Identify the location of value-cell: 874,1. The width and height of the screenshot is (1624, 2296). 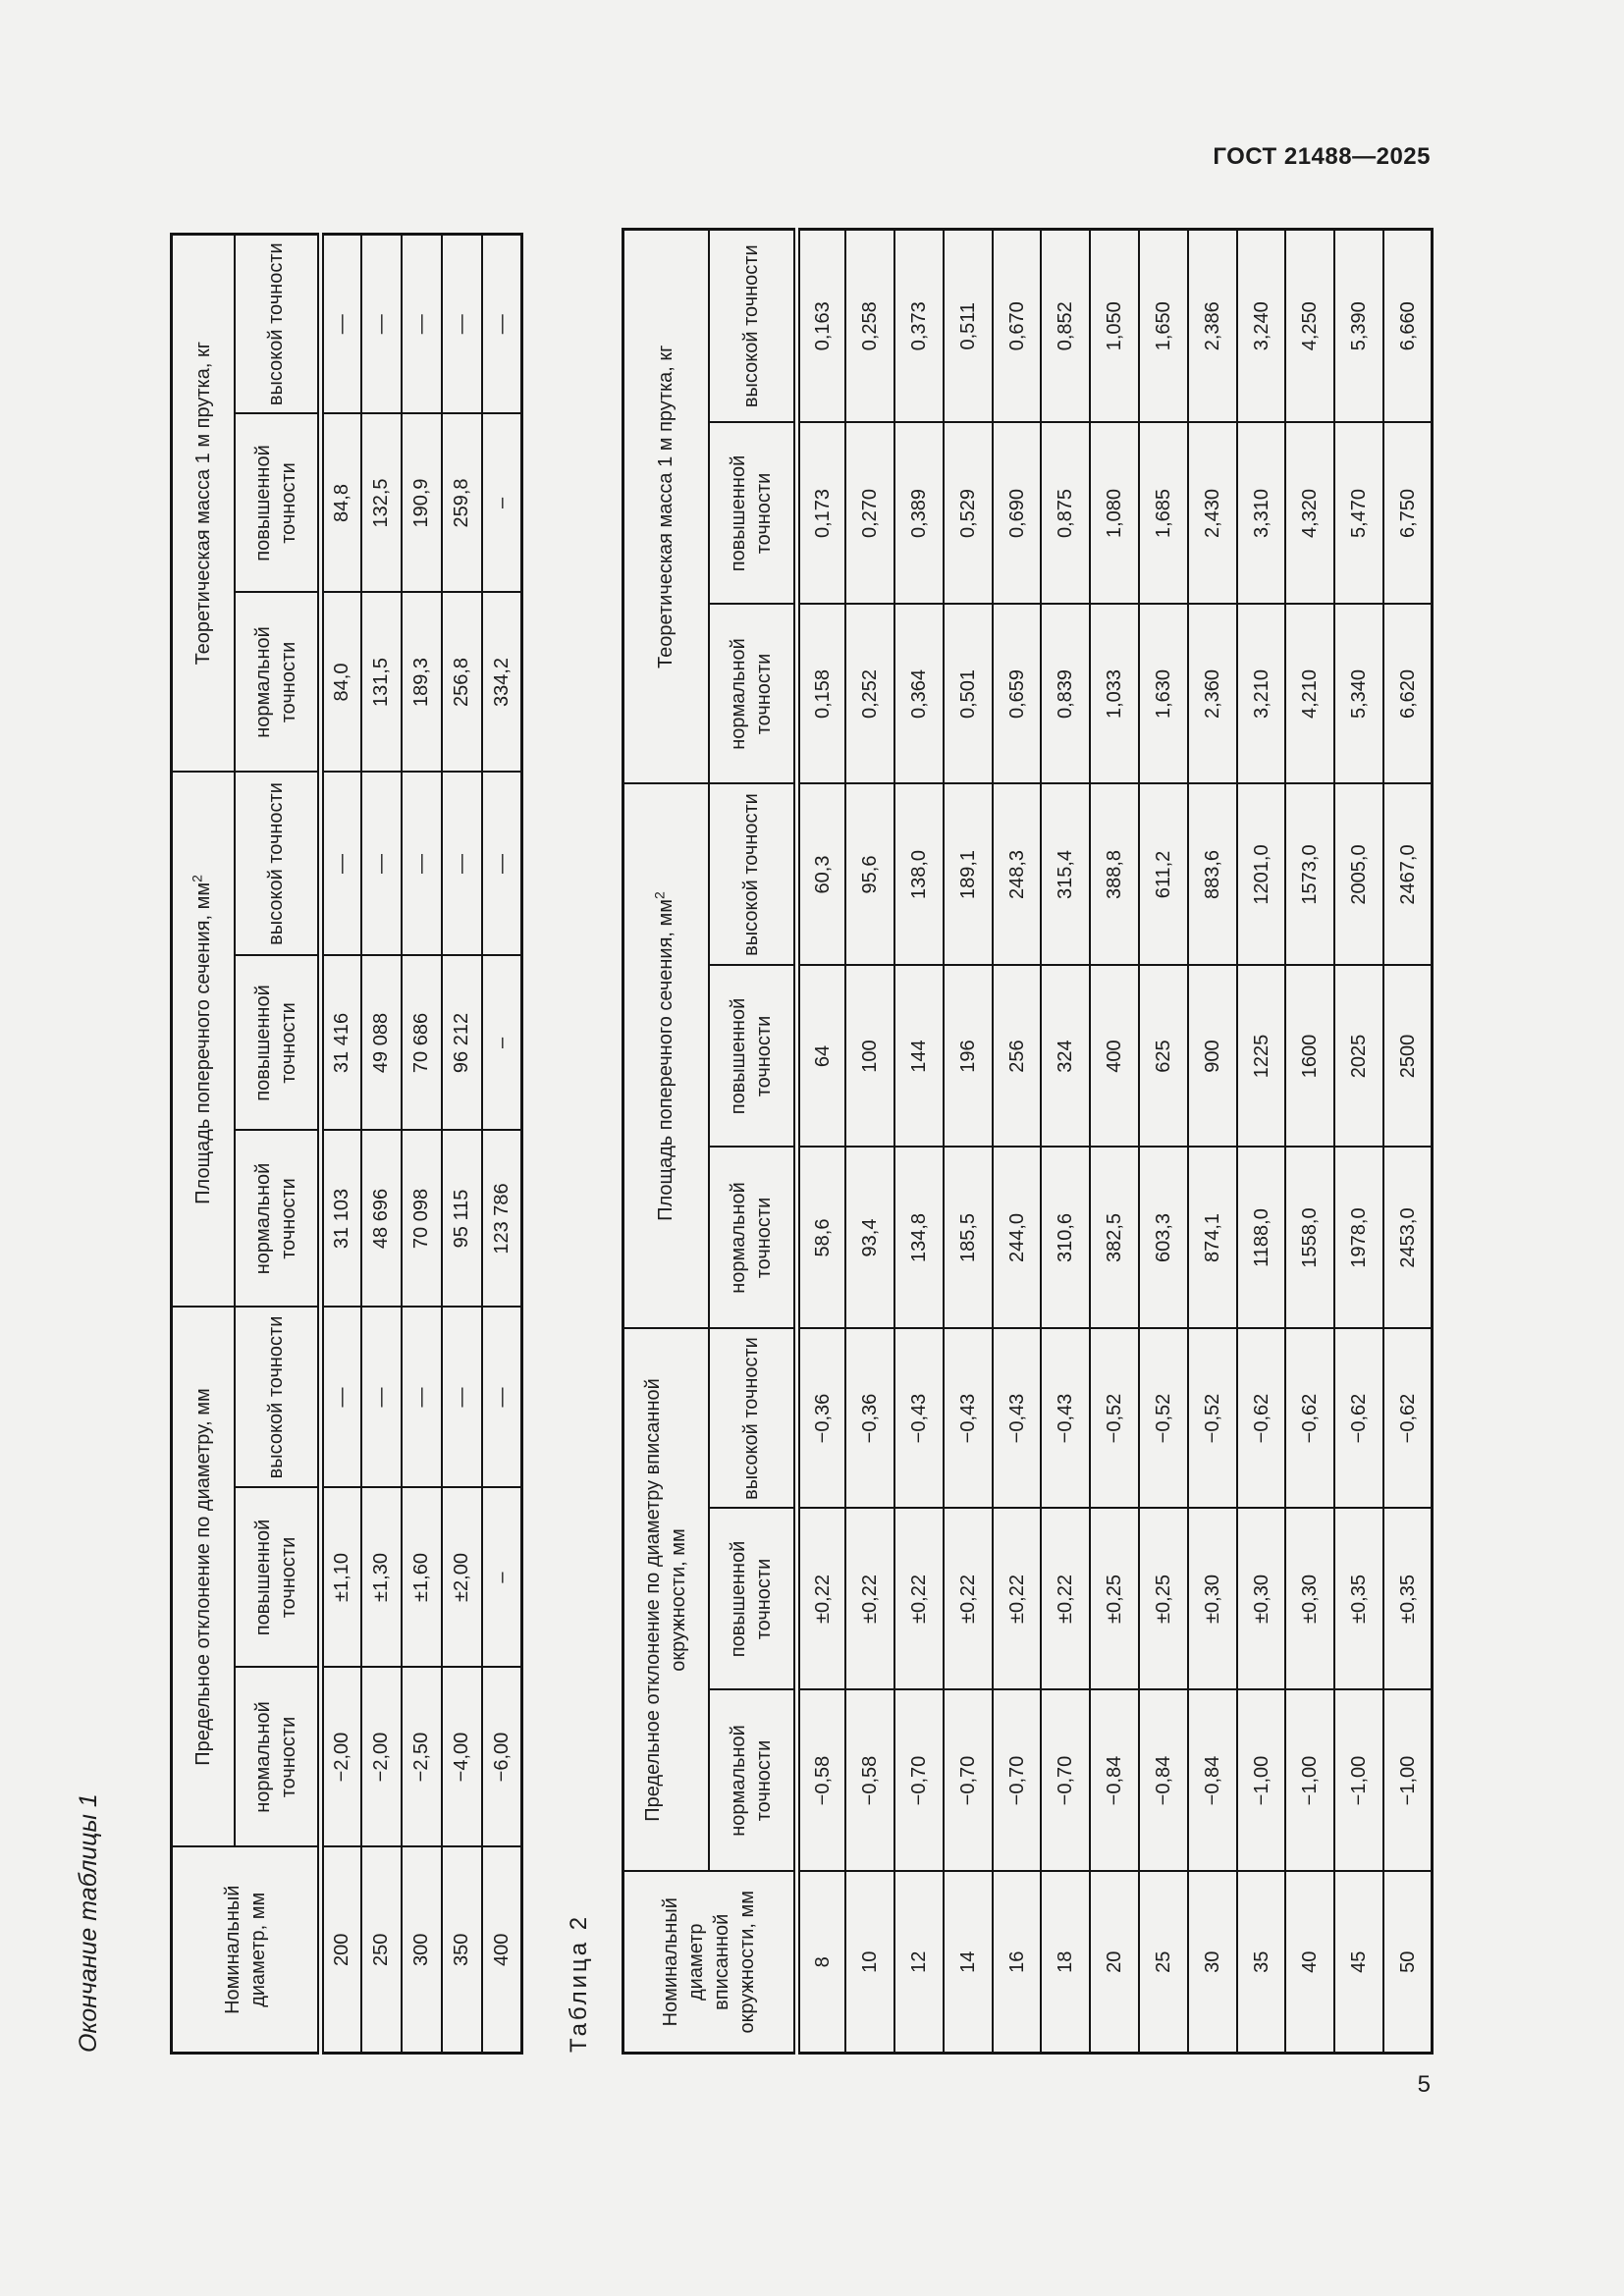
(1212, 1238).